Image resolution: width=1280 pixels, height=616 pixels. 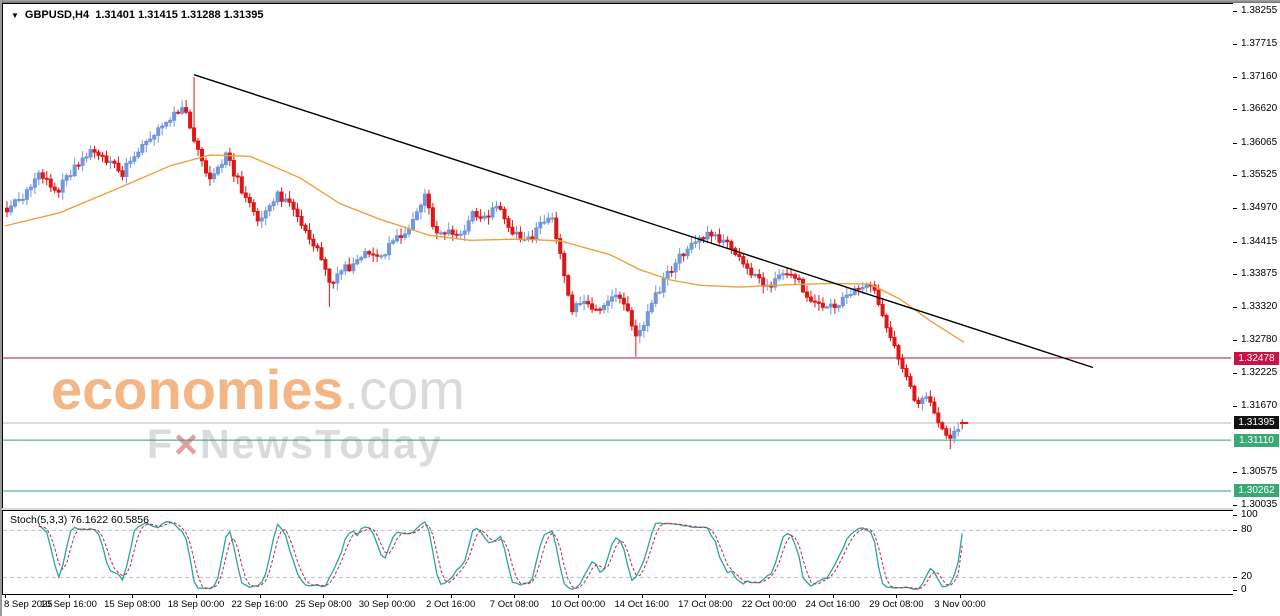 I want to click on time-tick-label: 8 Sep 2025, so click(x=28, y=604).